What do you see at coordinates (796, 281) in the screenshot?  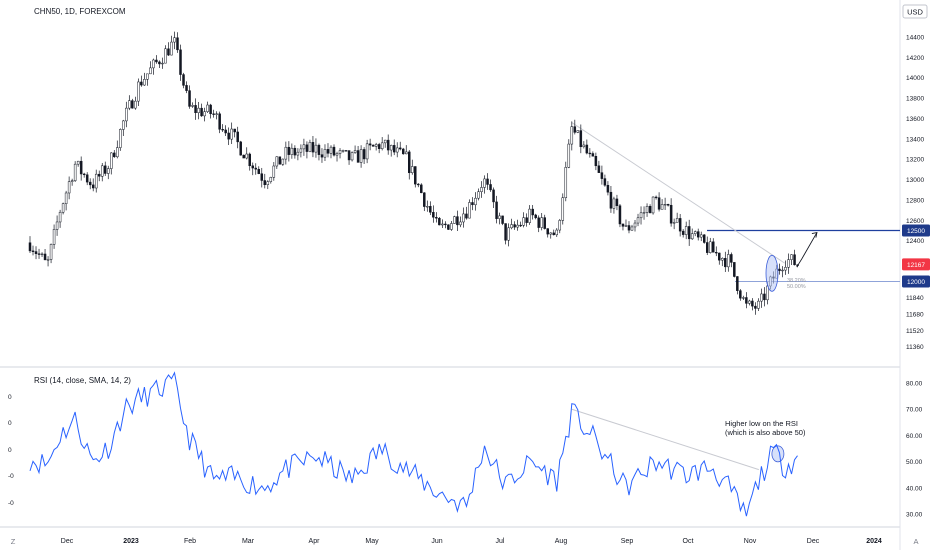 I see `fib-label: 38.20%` at bounding box center [796, 281].